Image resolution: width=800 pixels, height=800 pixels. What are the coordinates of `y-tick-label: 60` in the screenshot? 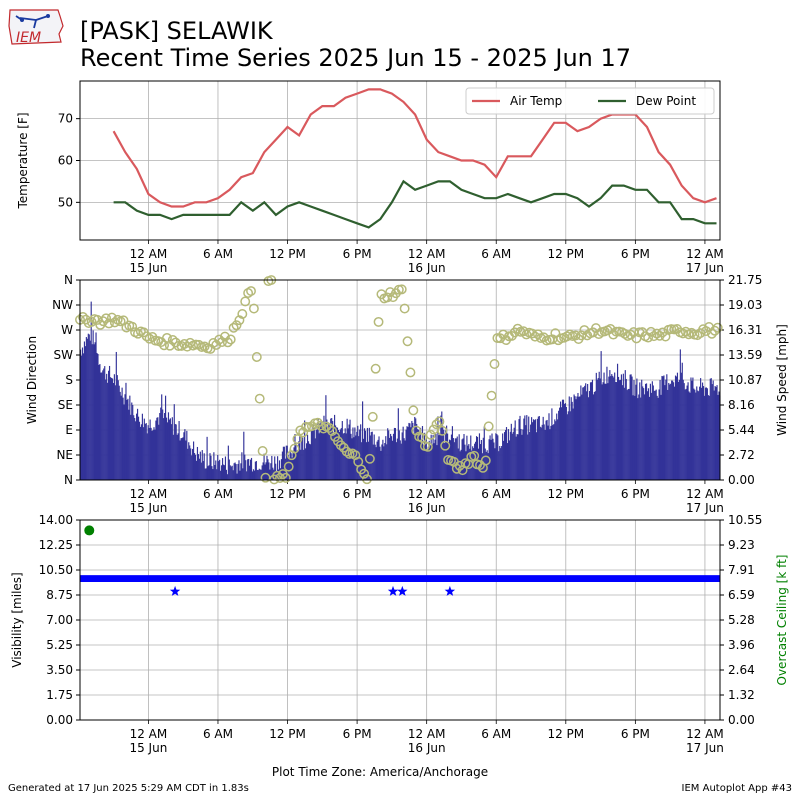 It's located at (65, 161).